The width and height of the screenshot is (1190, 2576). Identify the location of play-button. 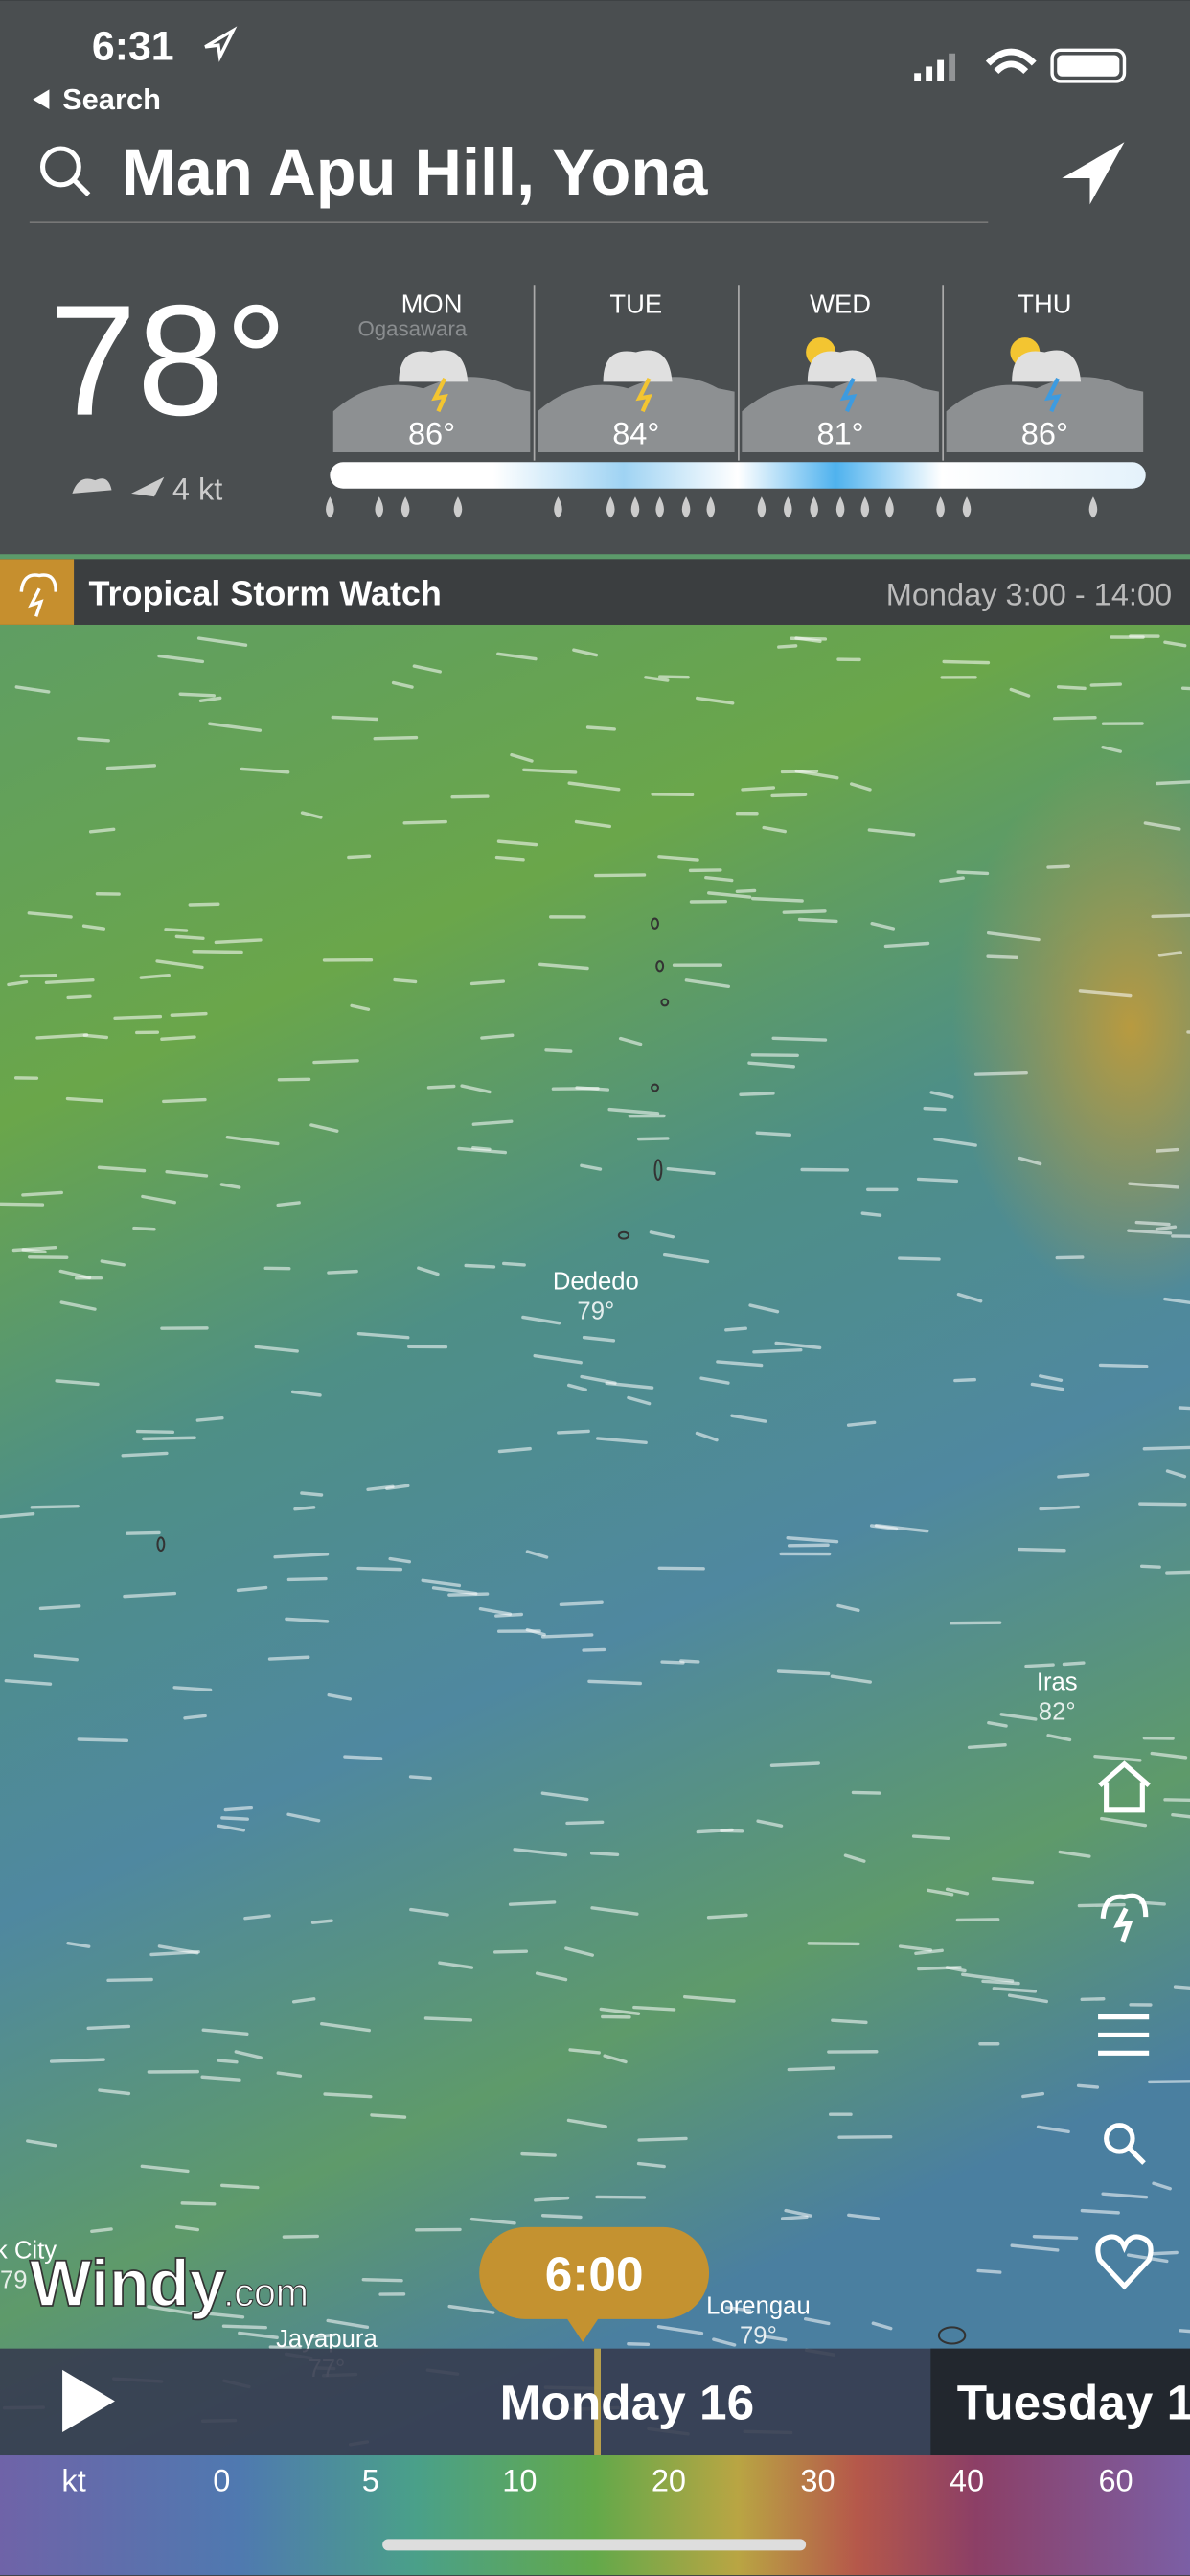
(89, 2401).